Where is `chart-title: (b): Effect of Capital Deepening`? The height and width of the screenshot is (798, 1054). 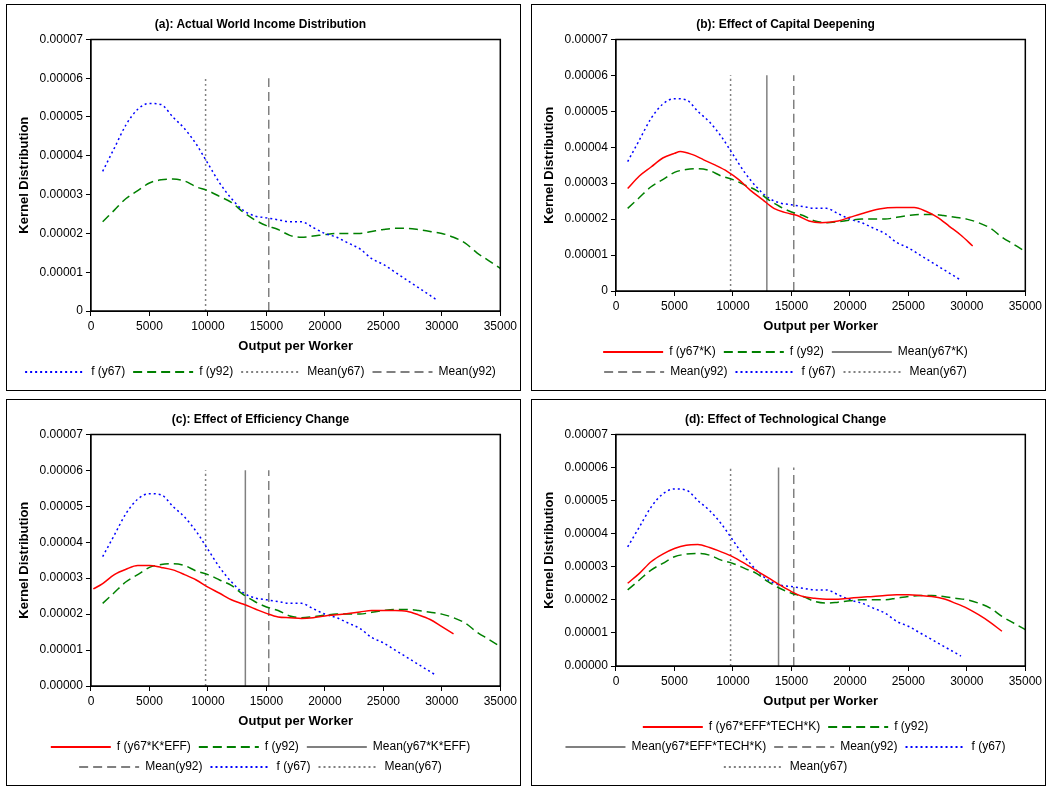
chart-title: (b): Effect of Capital Deepening is located at coordinates (785, 23).